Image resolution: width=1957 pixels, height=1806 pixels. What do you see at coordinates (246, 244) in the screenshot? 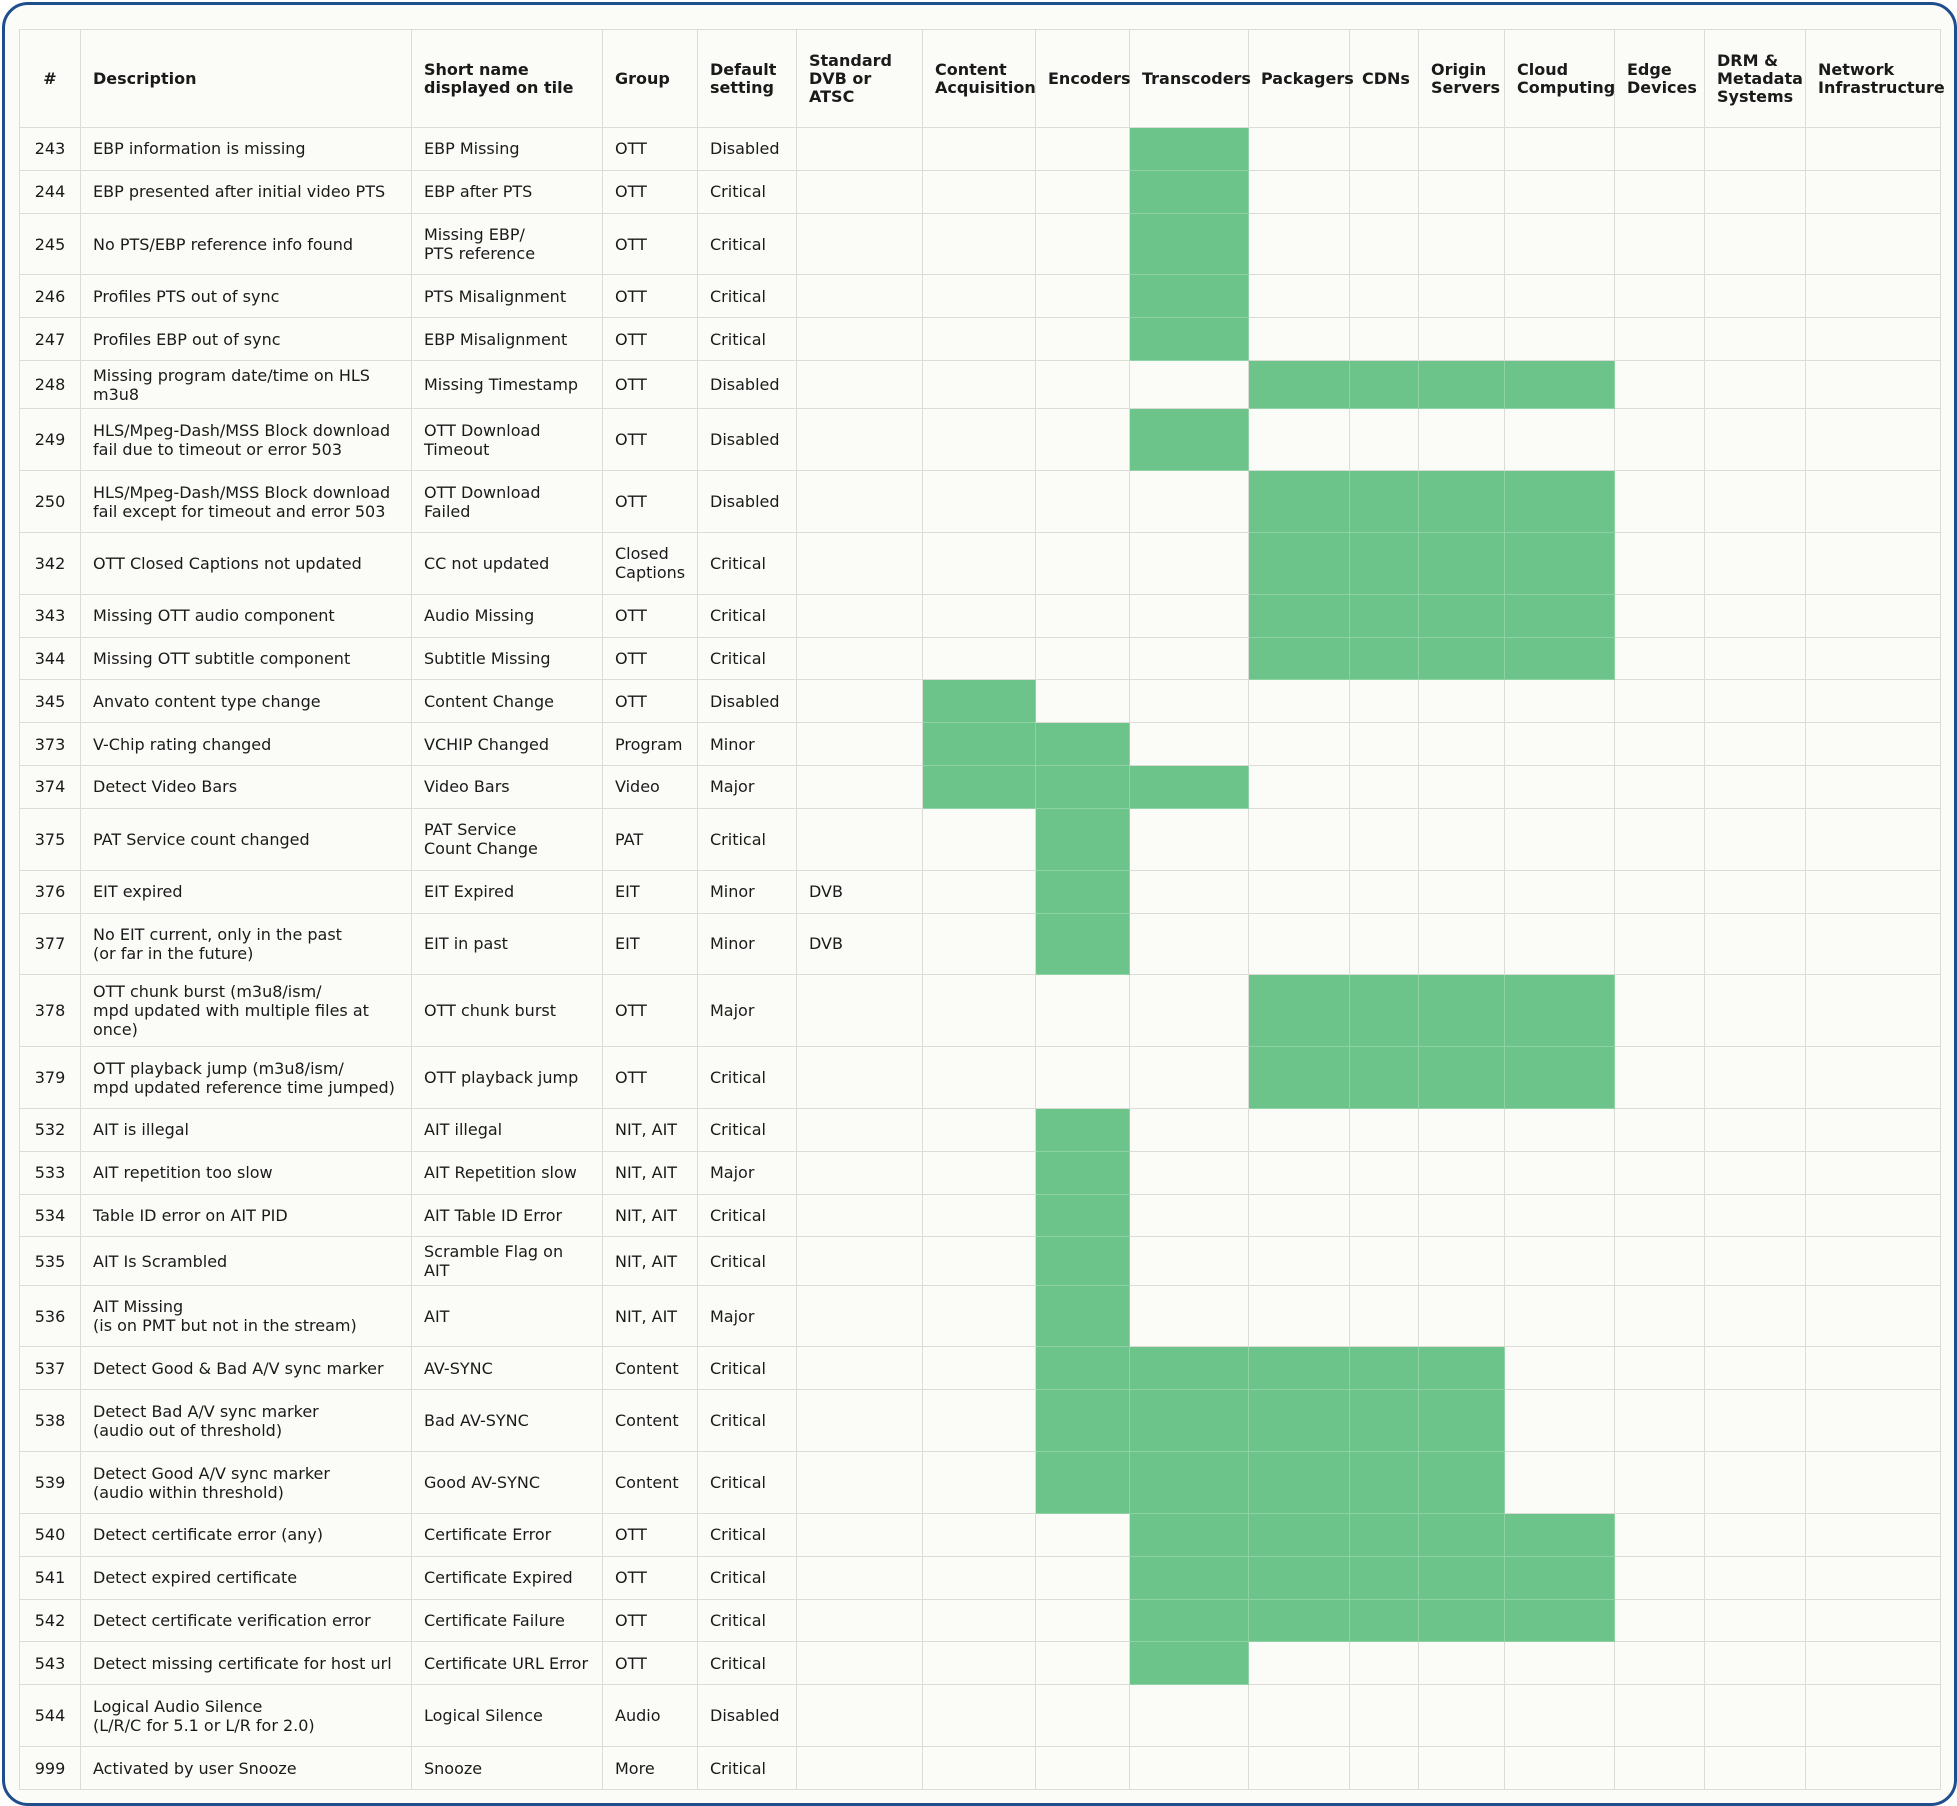
I see `row-description: No PTS/EBP reference info found` at bounding box center [246, 244].